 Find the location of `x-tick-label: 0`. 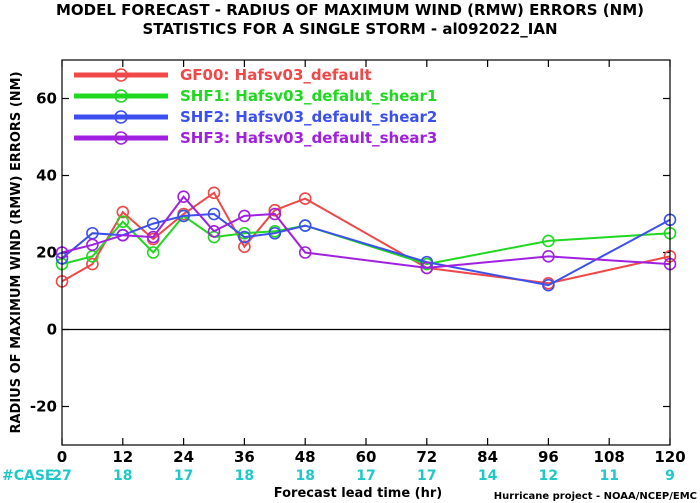

x-tick-label: 0 is located at coordinates (62, 457).